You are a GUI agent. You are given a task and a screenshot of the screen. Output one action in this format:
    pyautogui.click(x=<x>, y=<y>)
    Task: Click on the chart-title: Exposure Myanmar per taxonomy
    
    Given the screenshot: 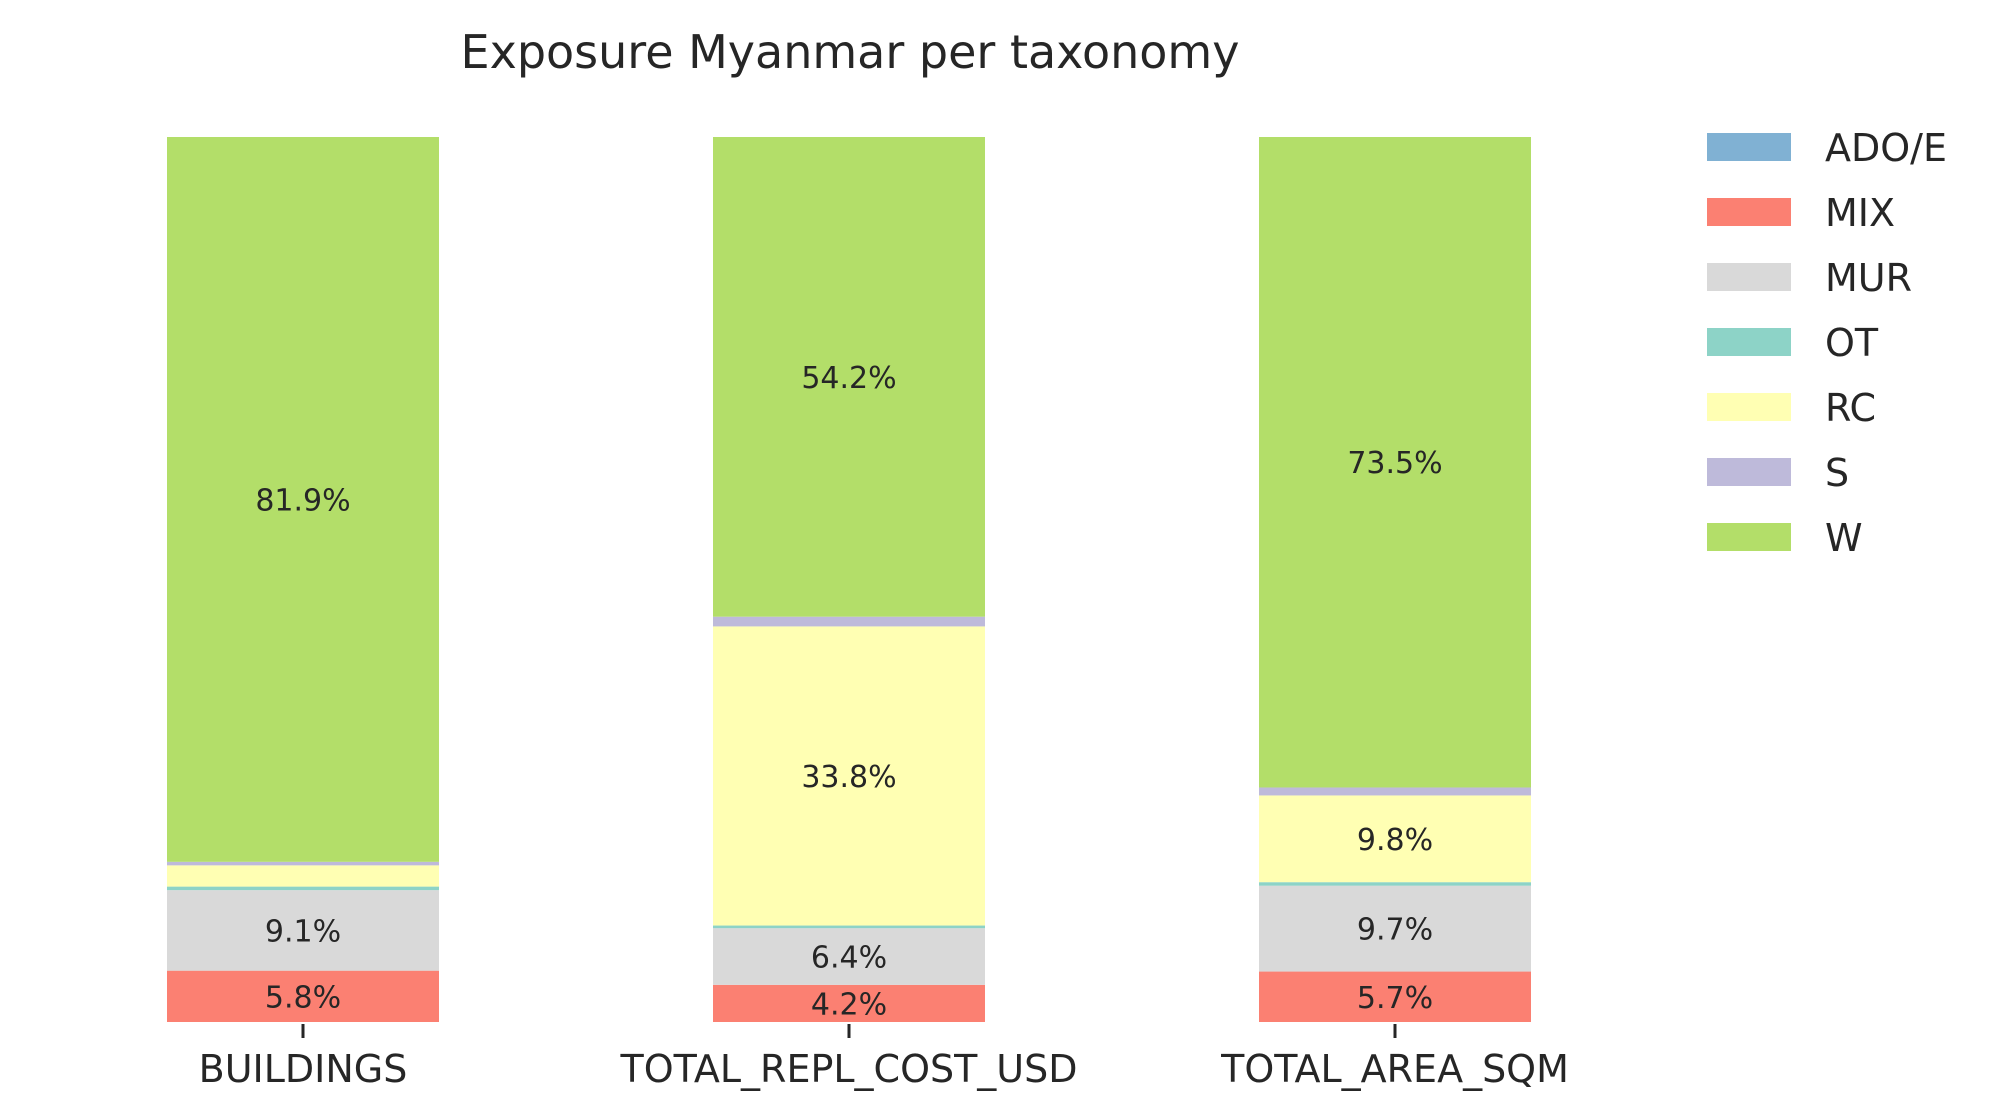 What is the action you would take?
    pyautogui.click(x=850, y=52)
    